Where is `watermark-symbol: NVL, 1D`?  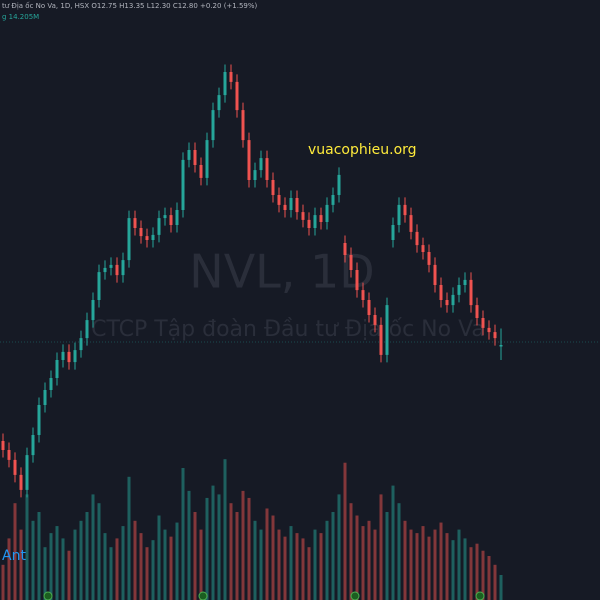 watermark-symbol: NVL, 1D is located at coordinates (281, 272).